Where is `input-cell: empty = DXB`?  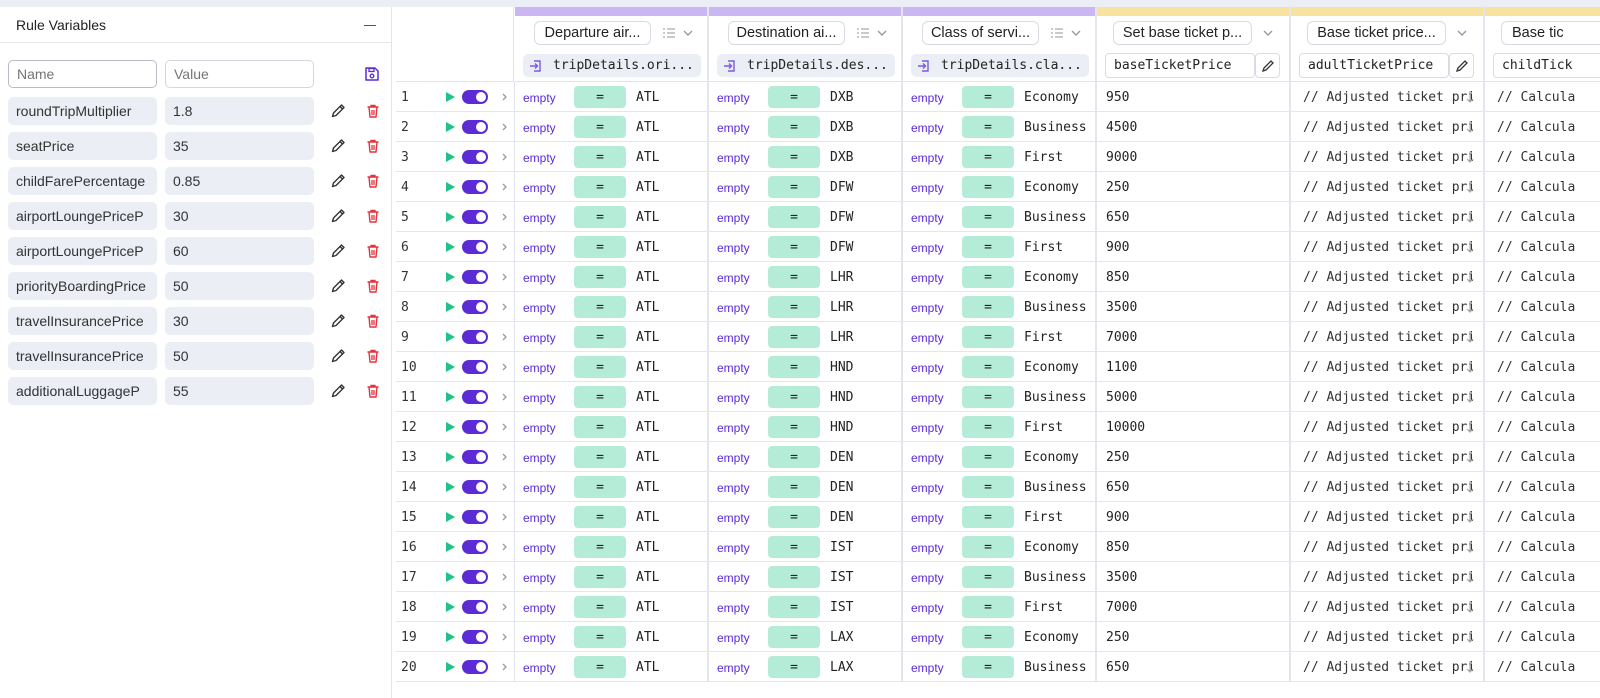
input-cell: empty = DXB is located at coordinates (806, 157).